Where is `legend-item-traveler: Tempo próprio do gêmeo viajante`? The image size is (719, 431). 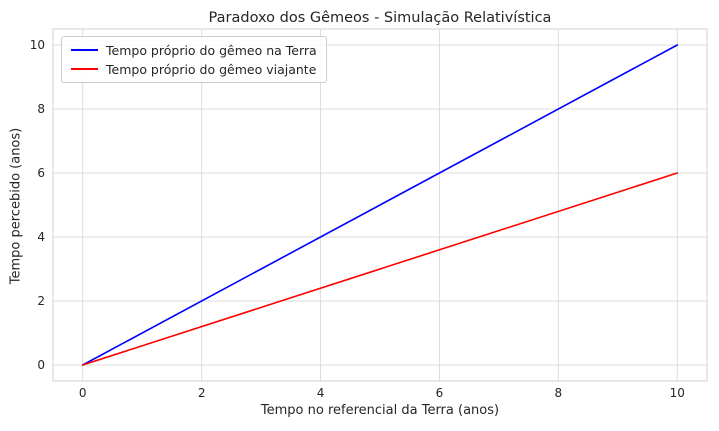
legend-item-traveler: Tempo próprio do gêmeo viajante is located at coordinates (194, 69).